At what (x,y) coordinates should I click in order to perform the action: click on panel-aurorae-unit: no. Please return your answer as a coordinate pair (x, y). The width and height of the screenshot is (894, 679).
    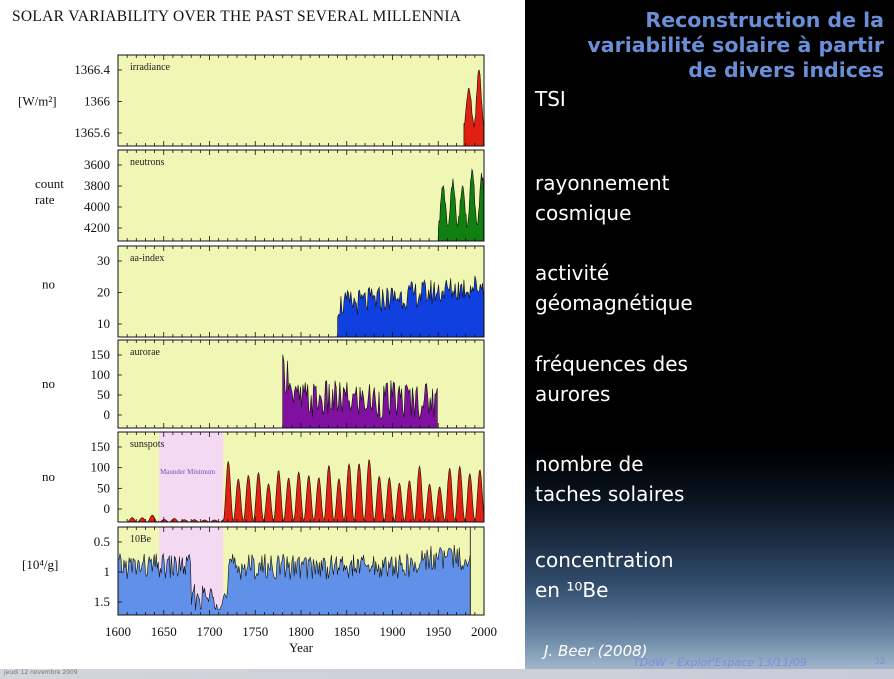
    Looking at the image, I should click on (48, 383).